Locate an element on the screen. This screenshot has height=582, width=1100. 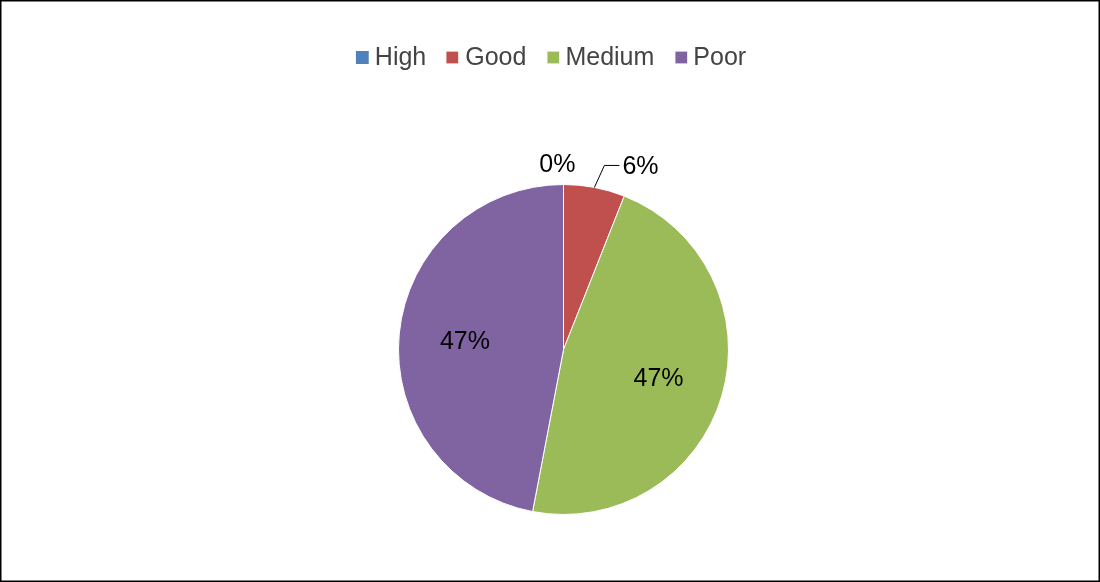
legend-label: Medium is located at coordinates (610, 56).